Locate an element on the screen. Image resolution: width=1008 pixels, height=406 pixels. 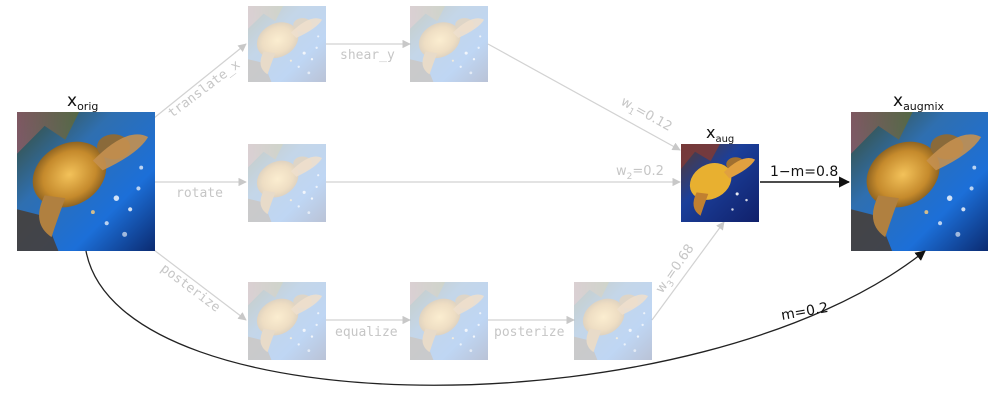
image-rotate is located at coordinates (287, 183).